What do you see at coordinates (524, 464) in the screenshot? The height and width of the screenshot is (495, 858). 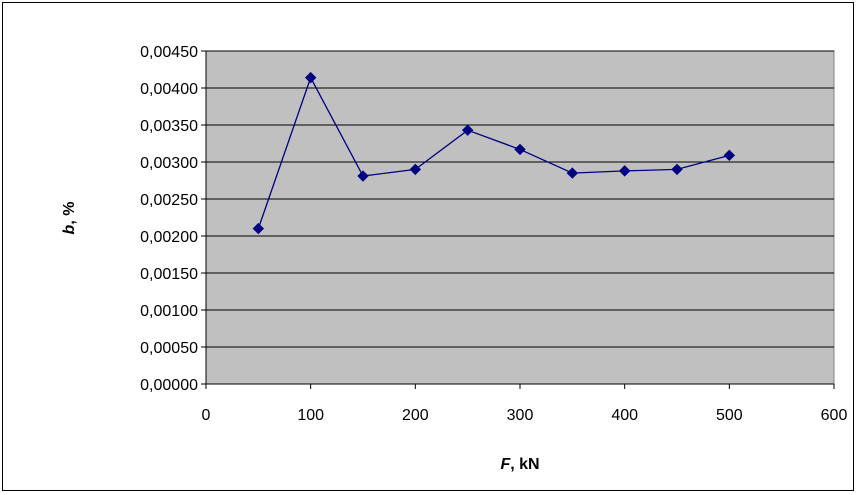 I see `x-axis-unit: , kN` at bounding box center [524, 464].